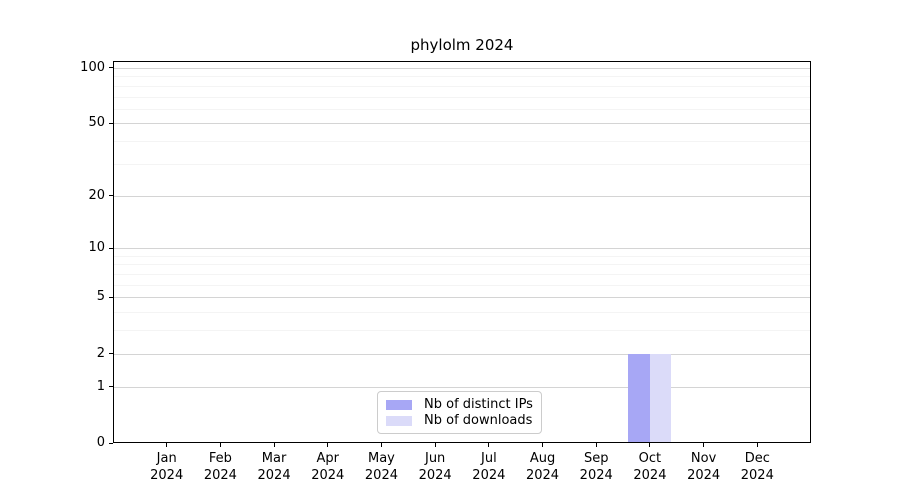 The height and width of the screenshot is (500, 900). What do you see at coordinates (96, 195) in the screenshot?
I see `y-tick-label: 20` at bounding box center [96, 195].